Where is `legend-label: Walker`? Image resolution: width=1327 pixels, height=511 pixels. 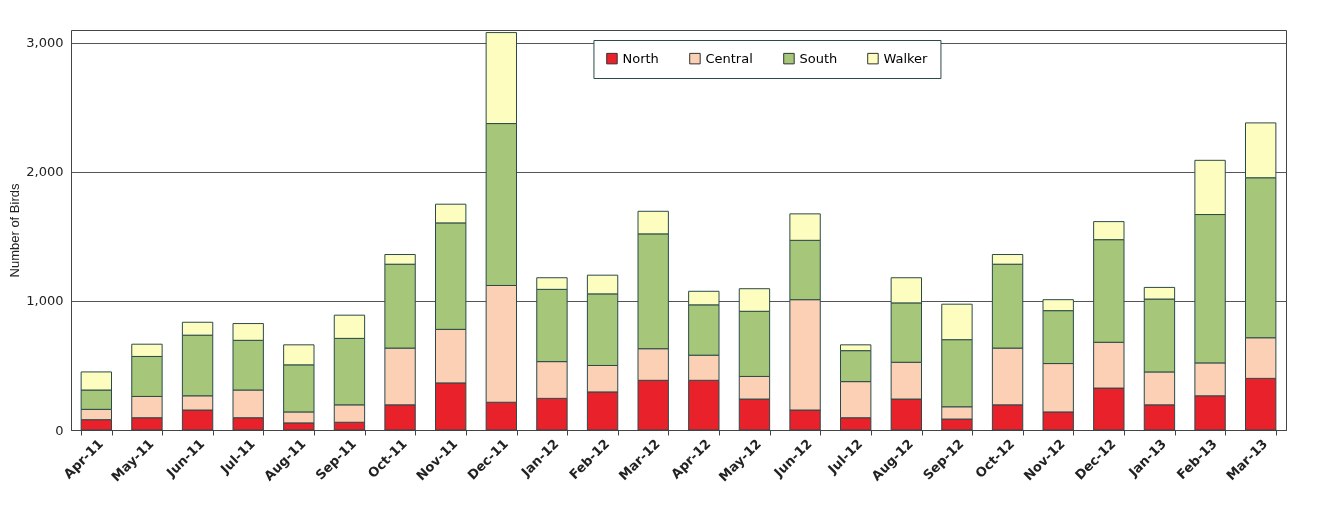 legend-label: Walker is located at coordinates (906, 58).